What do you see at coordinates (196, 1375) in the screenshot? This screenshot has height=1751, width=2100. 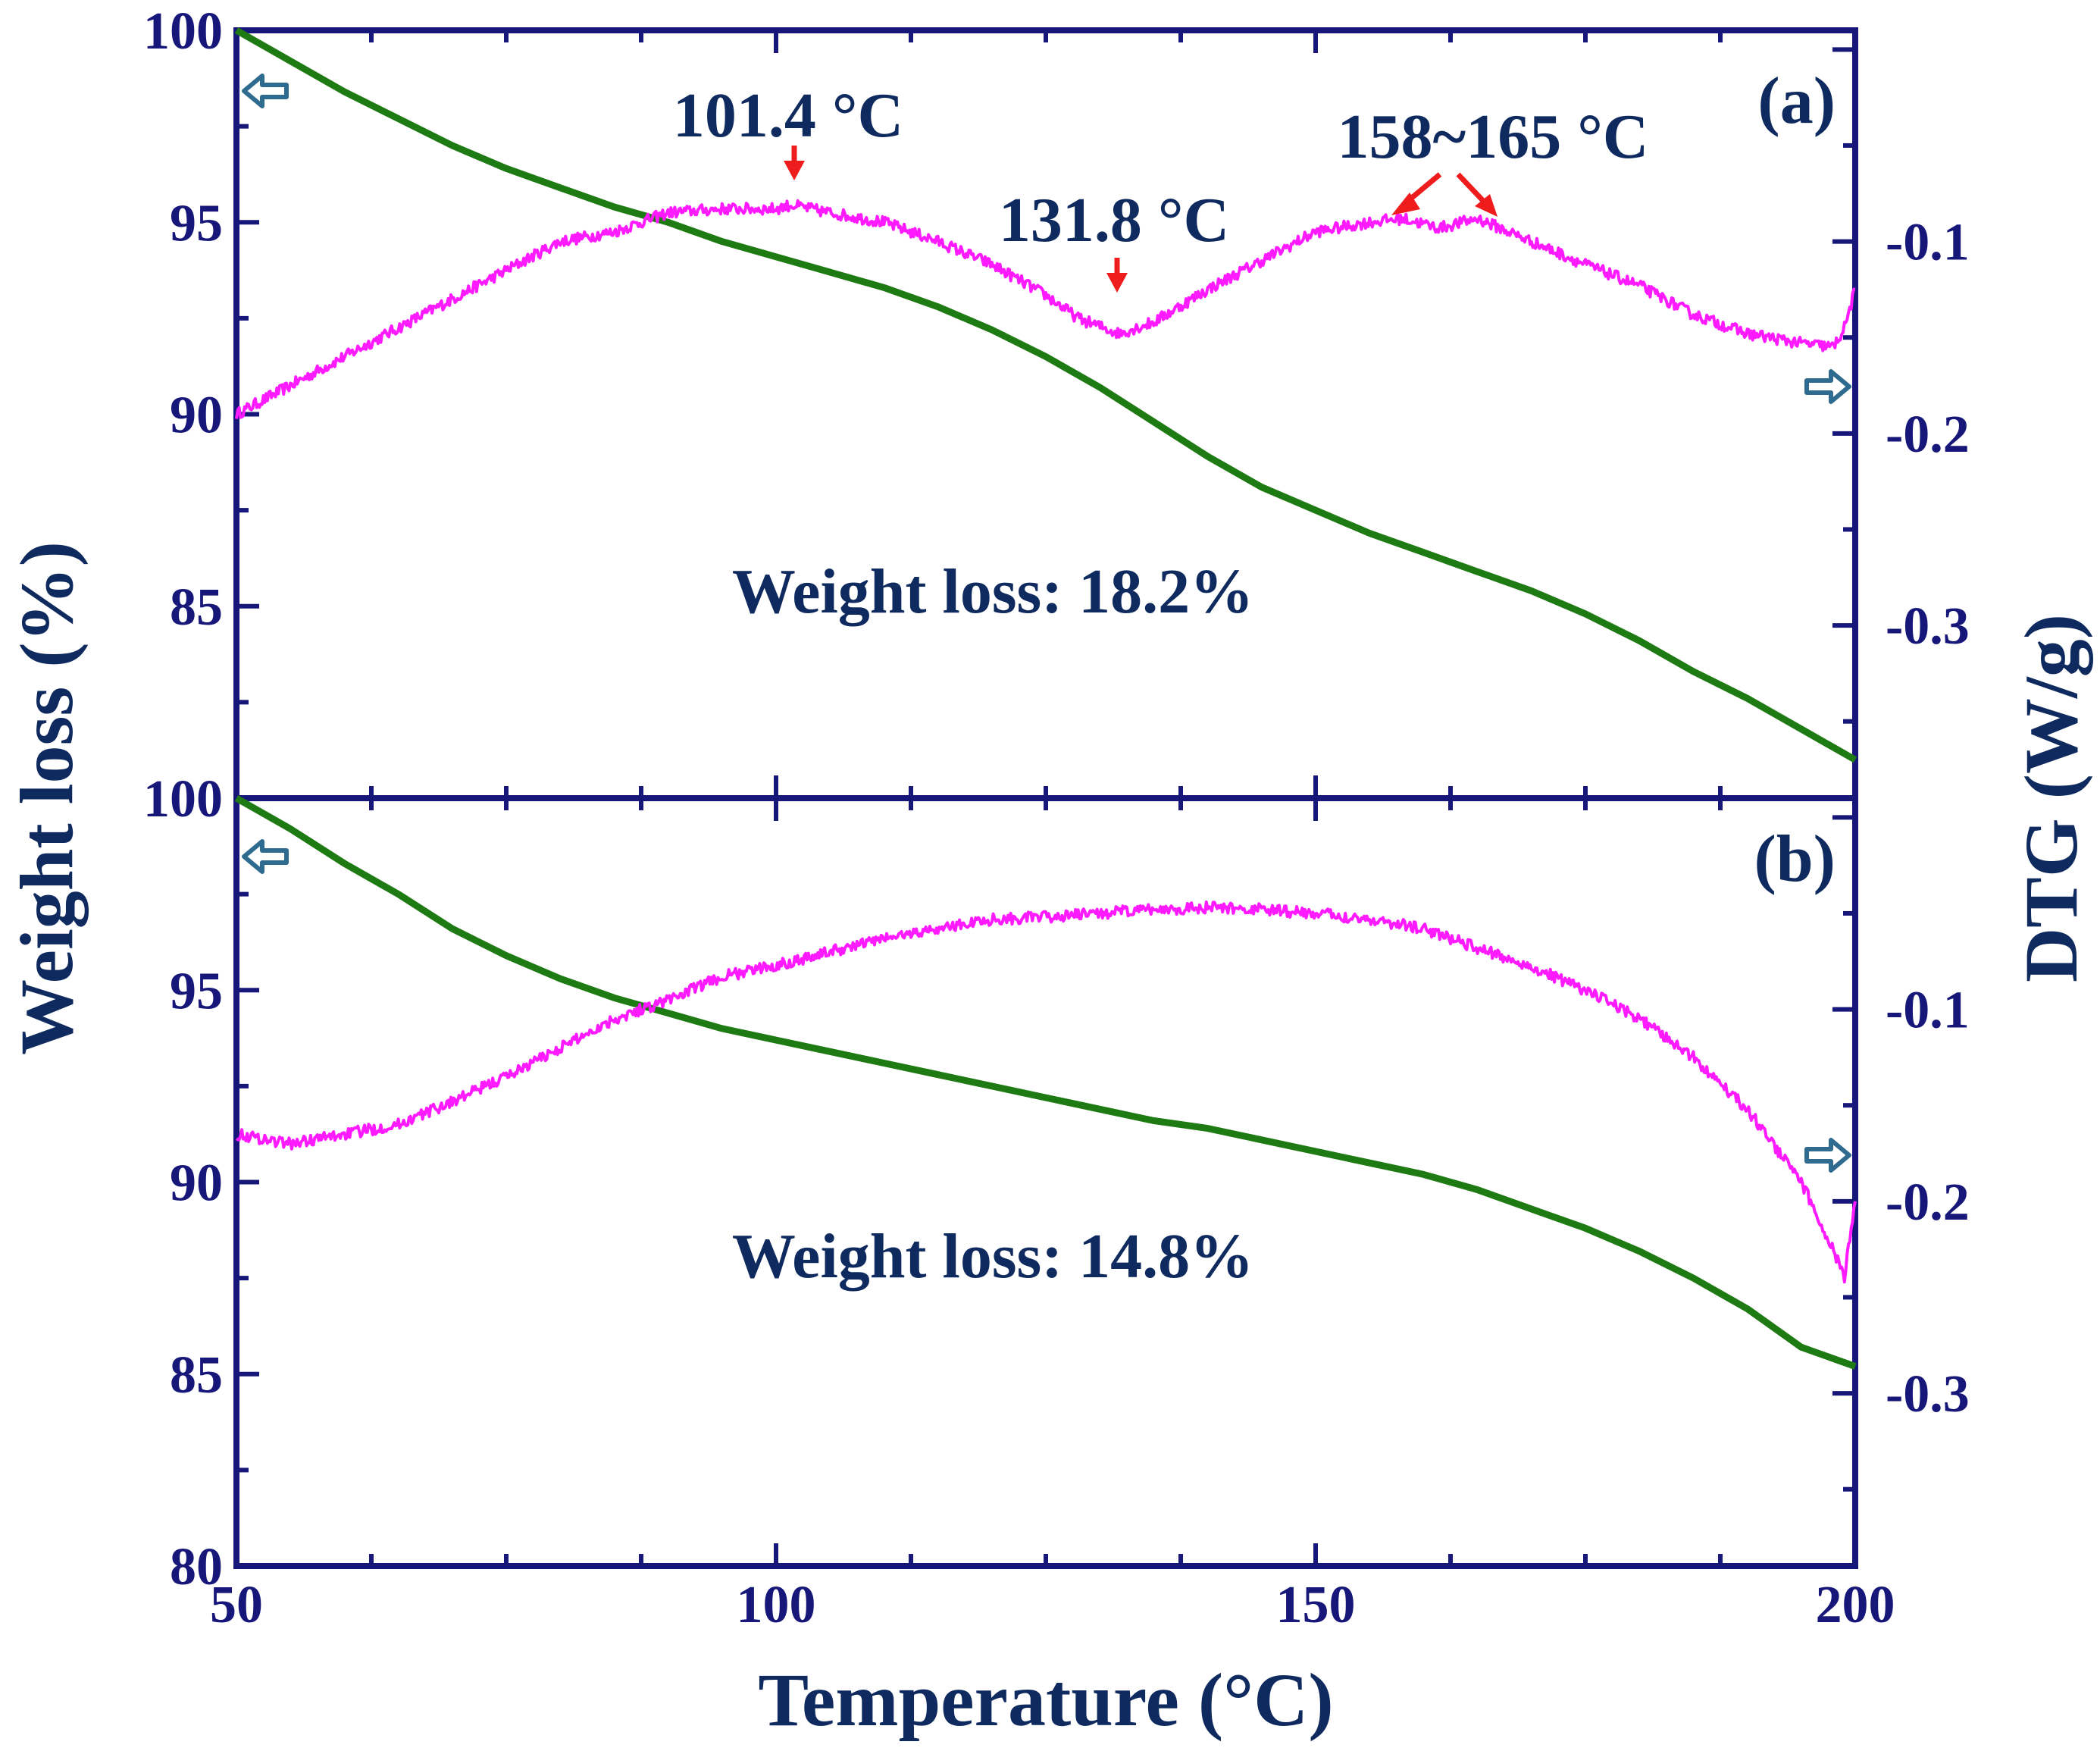 I see `left-tick-label-b: 85` at bounding box center [196, 1375].